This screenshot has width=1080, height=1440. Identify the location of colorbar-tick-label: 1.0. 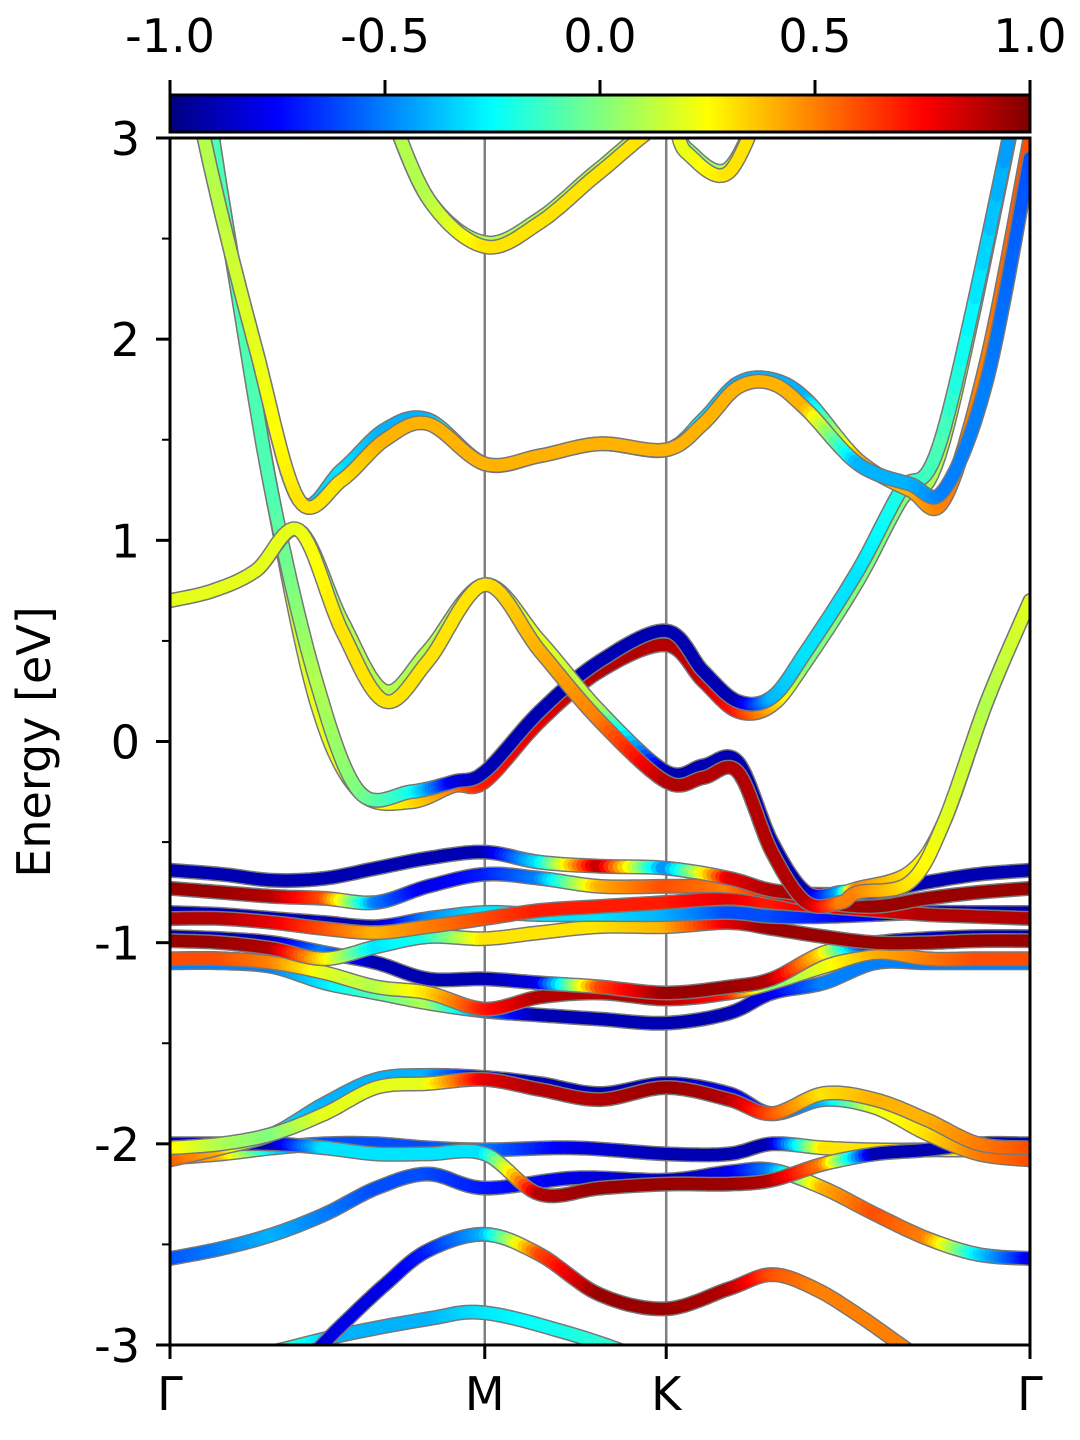
(1029, 36).